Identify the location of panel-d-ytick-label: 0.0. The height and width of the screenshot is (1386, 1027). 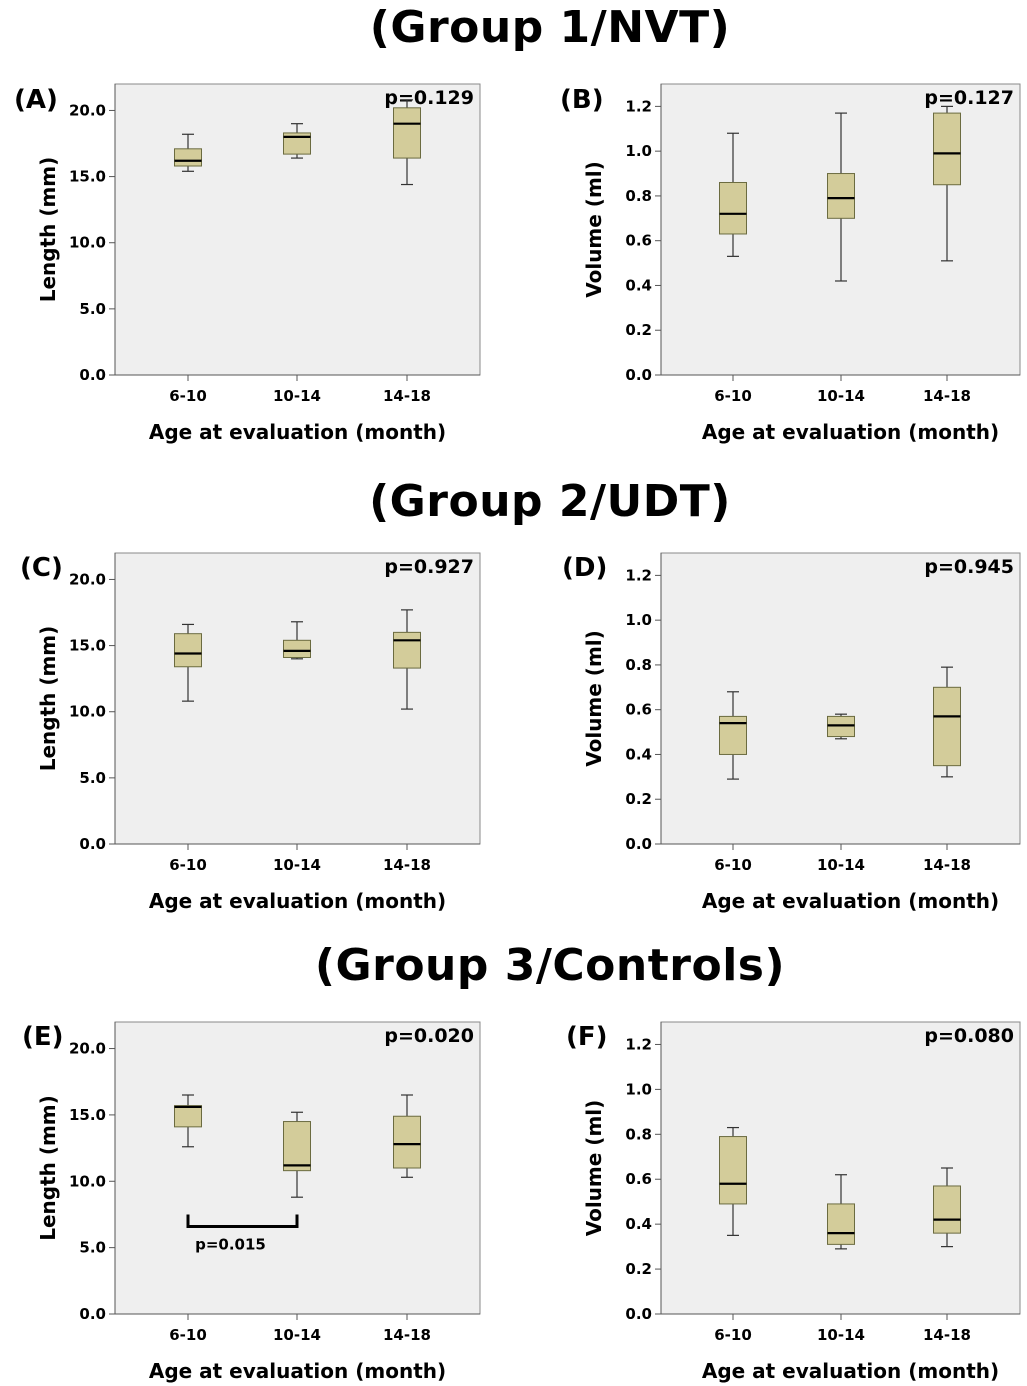
(638, 844).